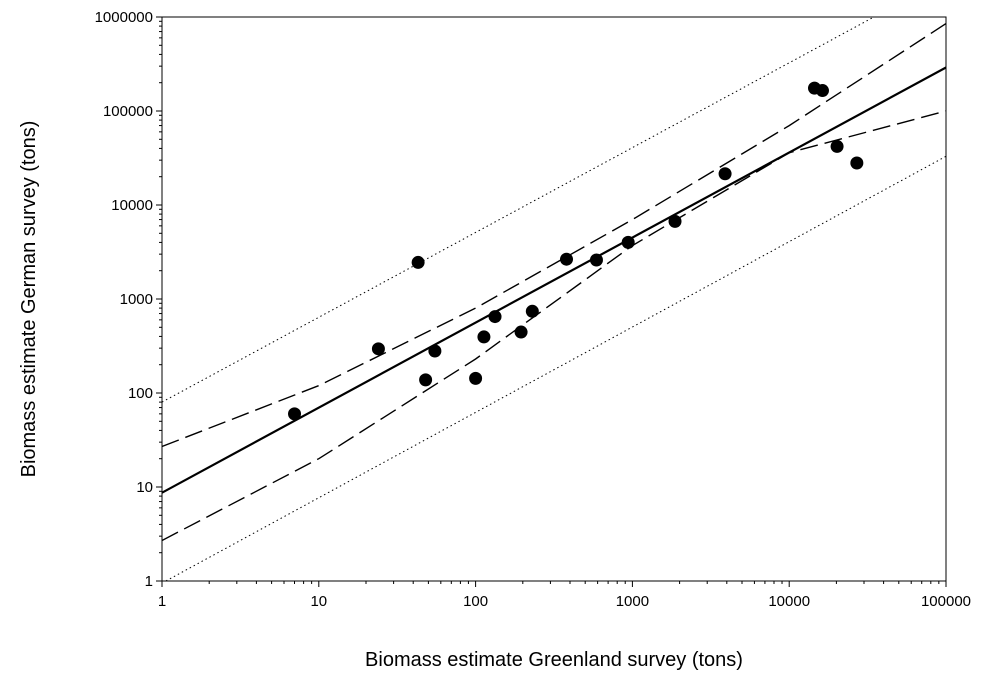 This screenshot has height=679, width=987. What do you see at coordinates (136, 299) in the screenshot?
I see `y-tick-label: 1000` at bounding box center [136, 299].